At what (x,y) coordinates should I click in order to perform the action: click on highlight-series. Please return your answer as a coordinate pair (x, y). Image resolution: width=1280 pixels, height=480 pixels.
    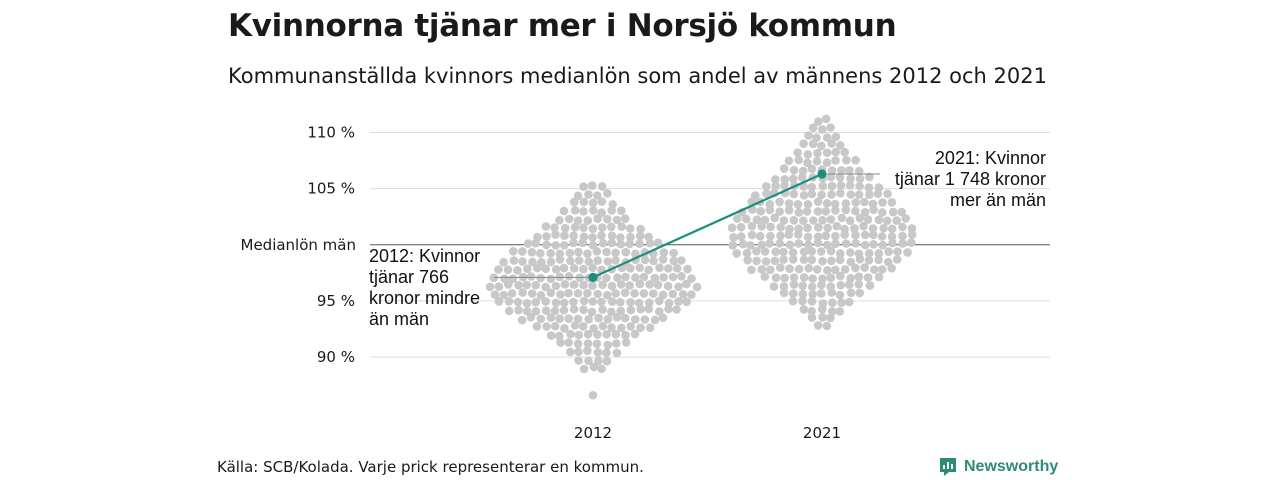
    Looking at the image, I should click on (707, 225).